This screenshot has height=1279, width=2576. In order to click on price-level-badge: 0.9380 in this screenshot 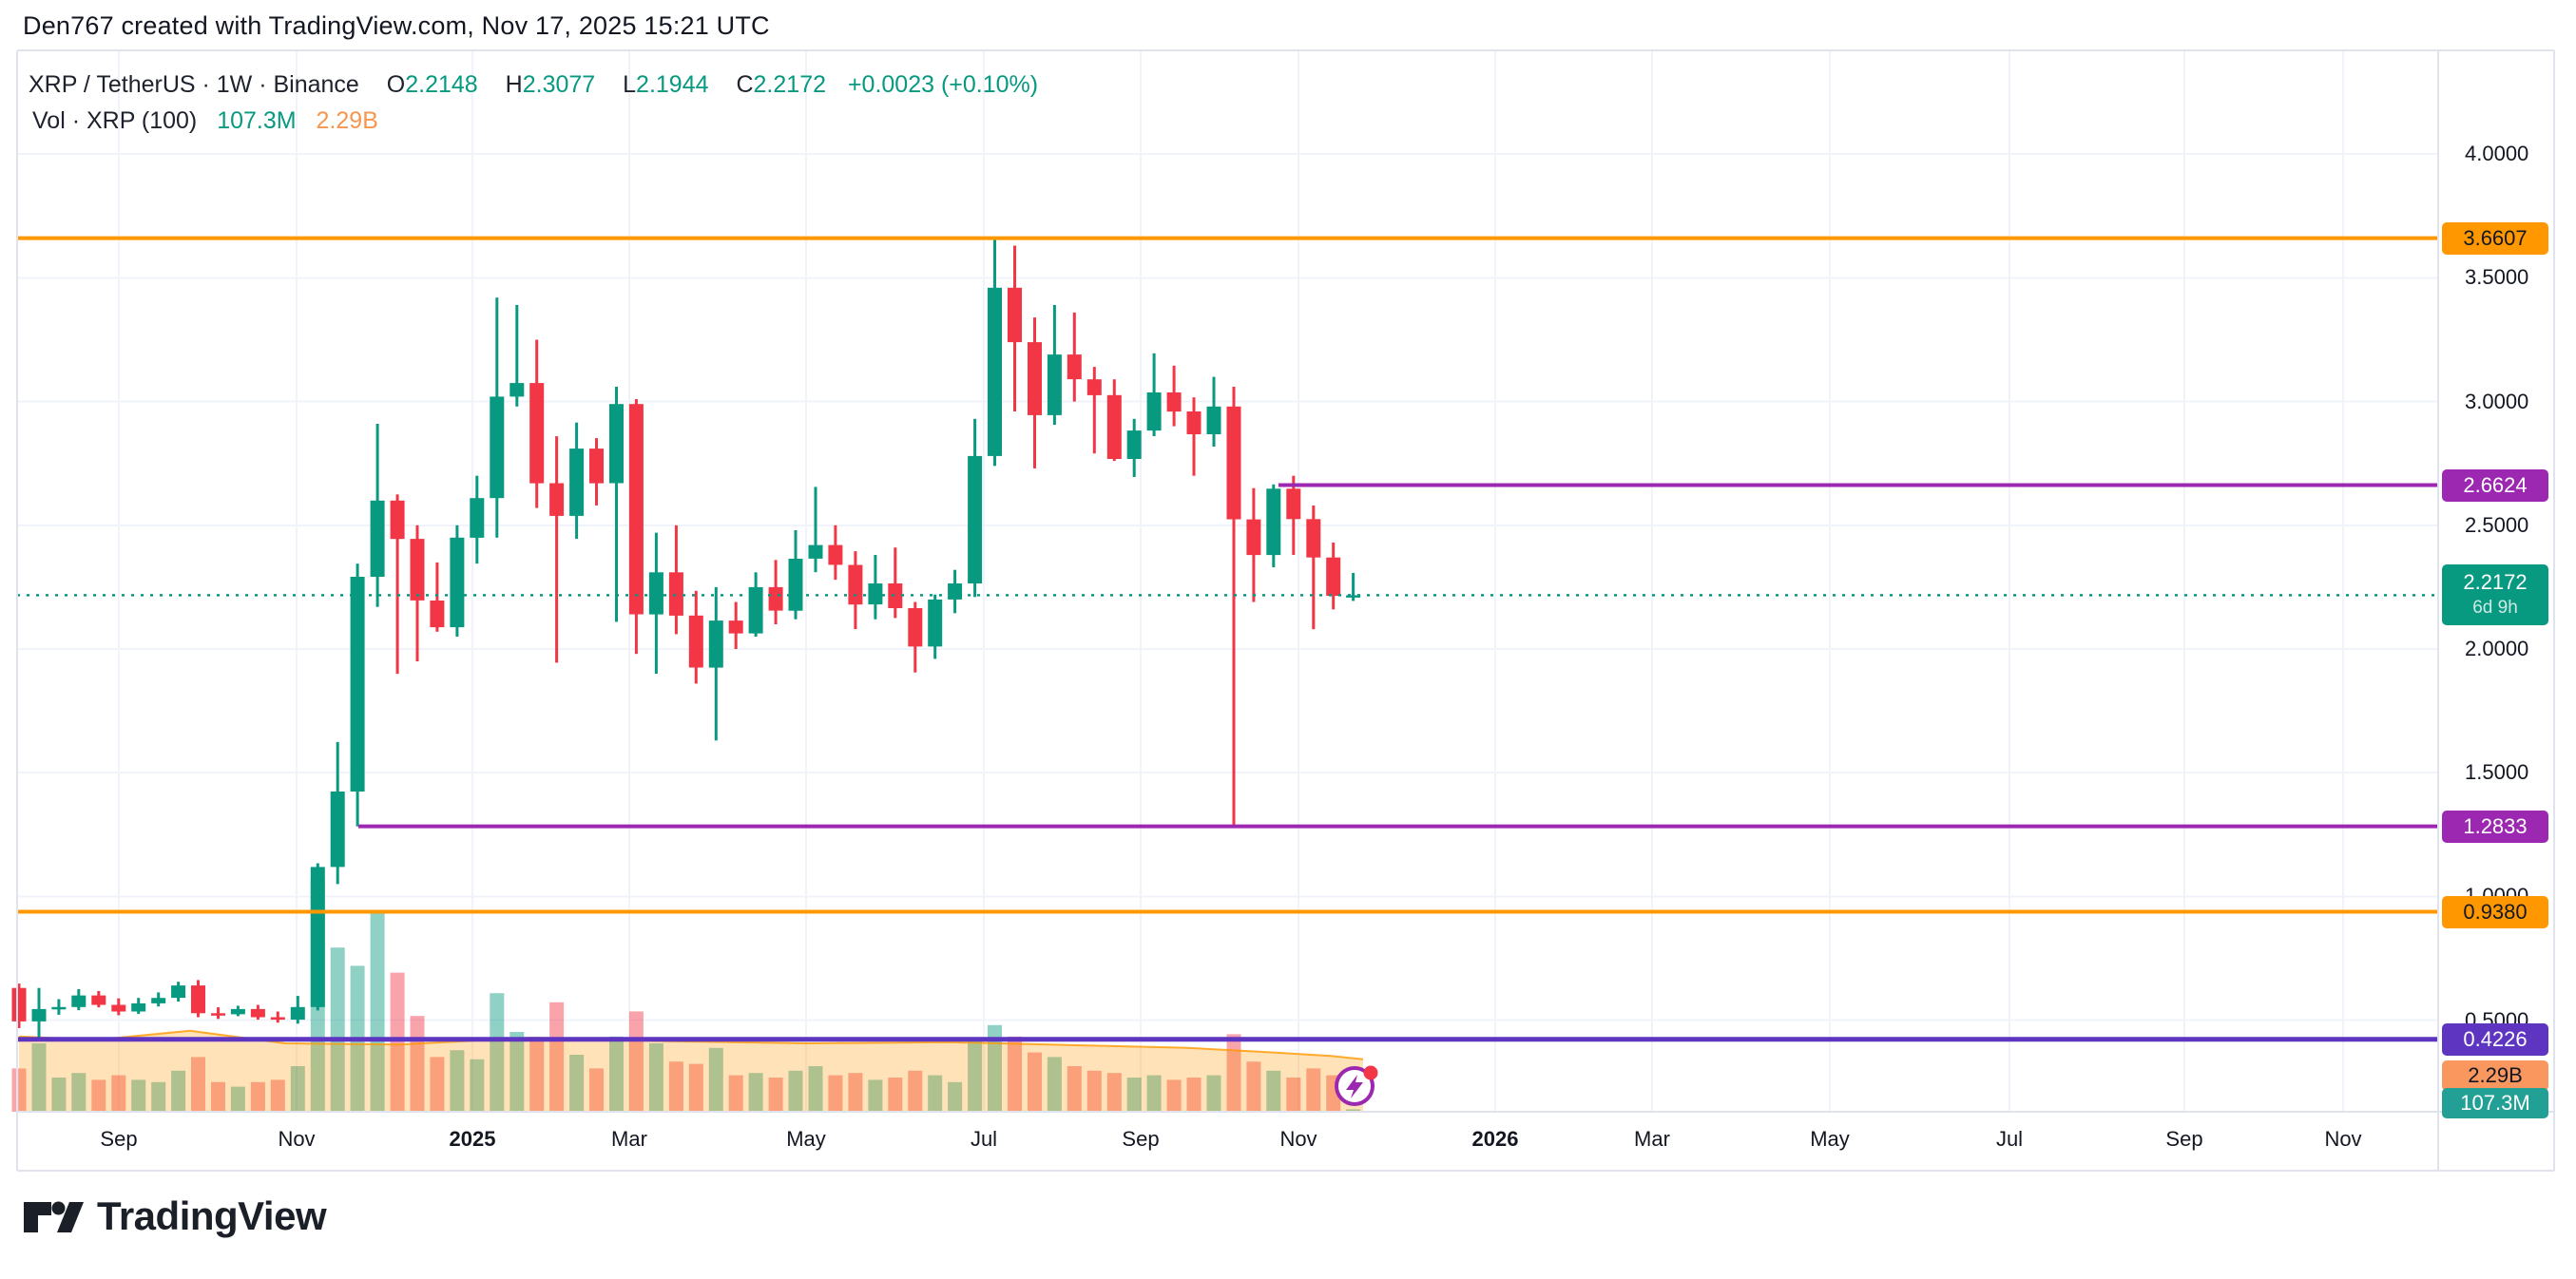, I will do `click(2495, 912)`.